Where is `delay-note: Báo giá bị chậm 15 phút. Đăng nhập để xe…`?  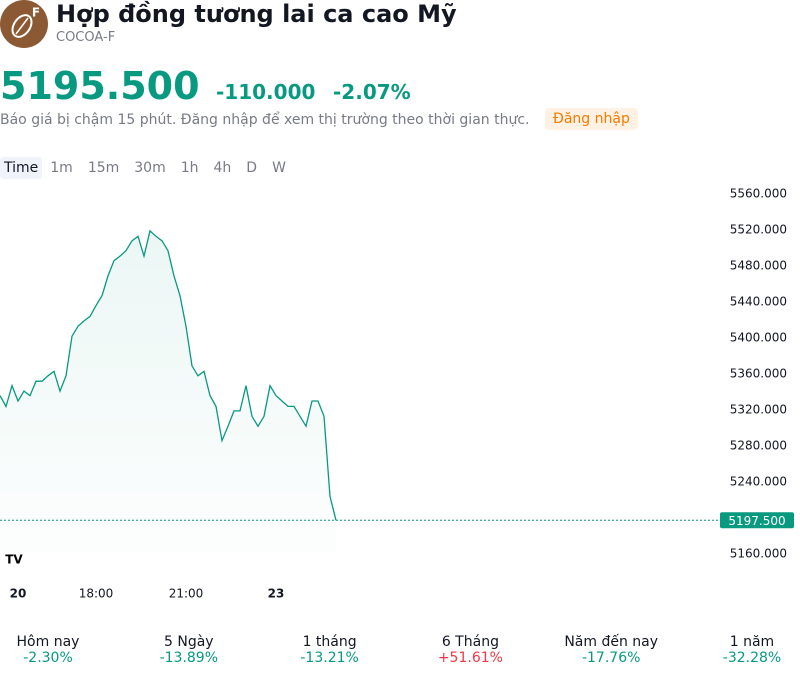 delay-note: Báo giá bị chậm 15 phút. Đăng nhập để xe… is located at coordinates (265, 120).